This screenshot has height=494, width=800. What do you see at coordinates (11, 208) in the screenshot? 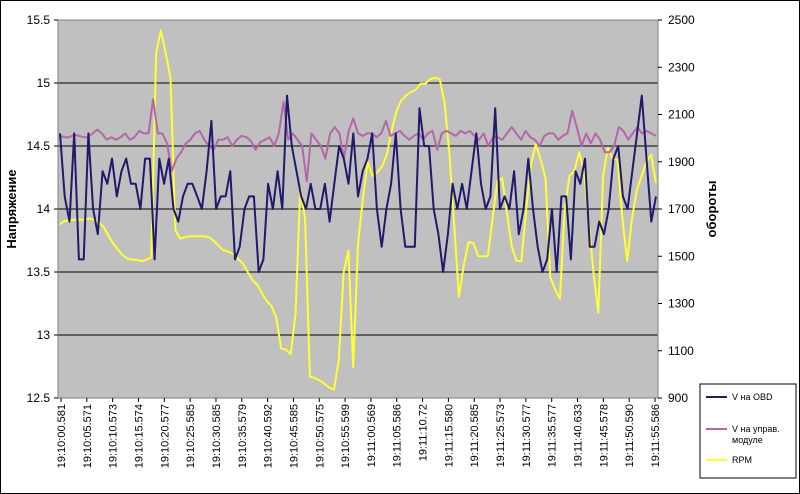
I see `left-axis-title: Напряжение` at bounding box center [11, 208].